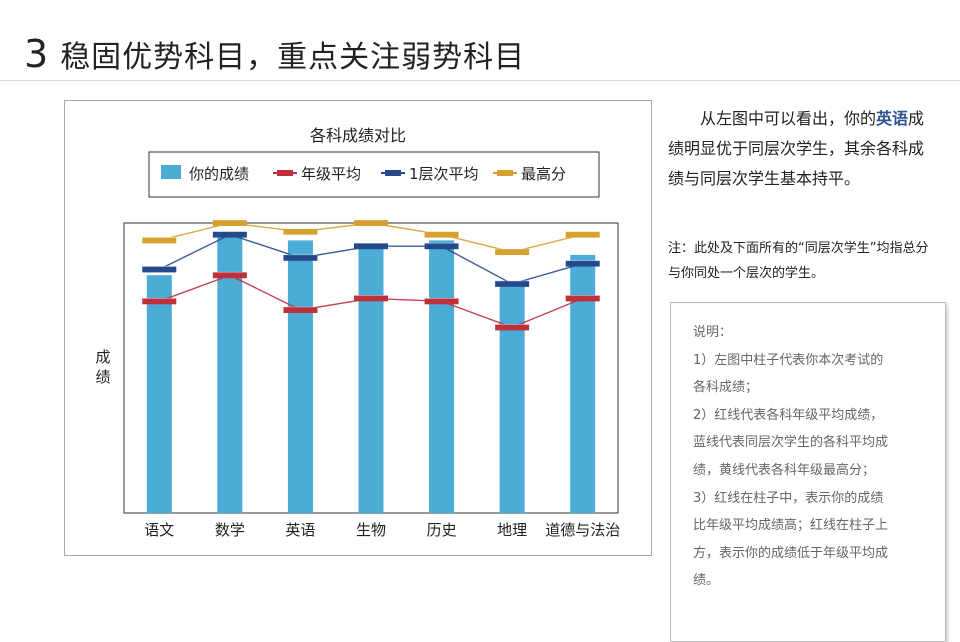  Describe the element at coordinates (798, 261) in the screenshot. I see `peer-definition-note: 注：此处及下面所有的“同层次学生”均指总分与你同处一个层次的学生。` at that location.